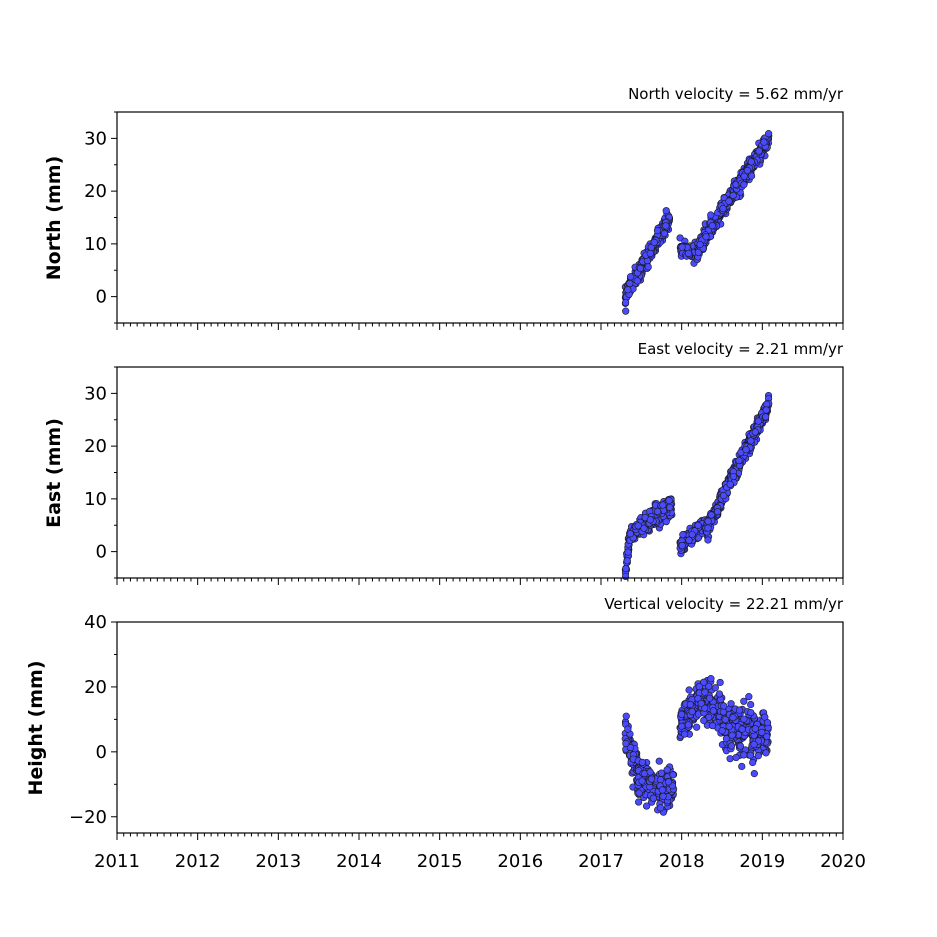  What do you see at coordinates (95, 687) in the screenshot?
I see `height-ytick-label: 20` at bounding box center [95, 687].